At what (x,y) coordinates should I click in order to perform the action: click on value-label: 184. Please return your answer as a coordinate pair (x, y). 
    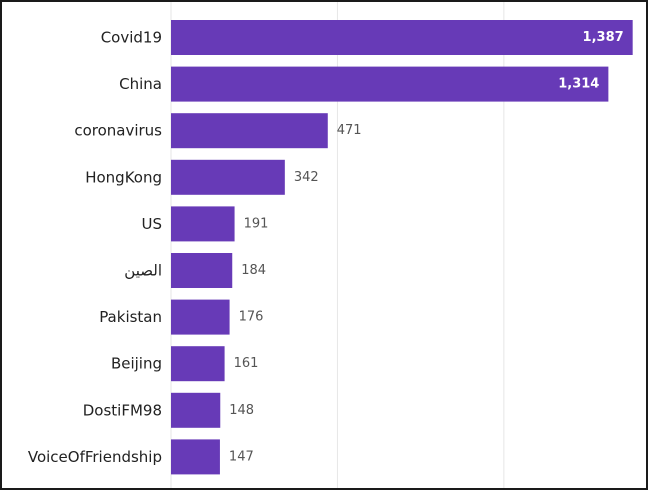
    Looking at the image, I should click on (253, 270).